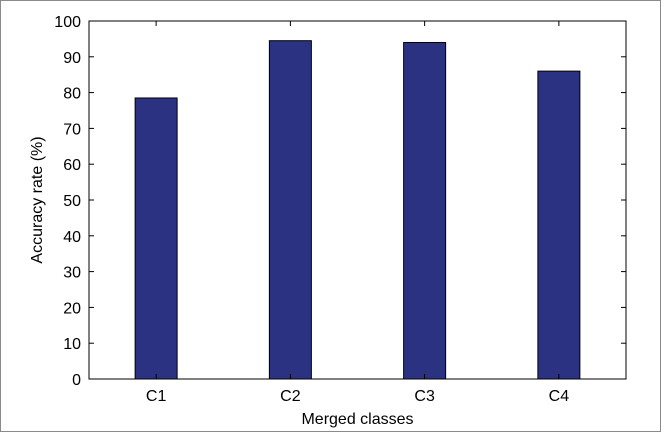 This screenshot has height=432, width=661. I want to click on y-tick-label: 20, so click(72, 308).